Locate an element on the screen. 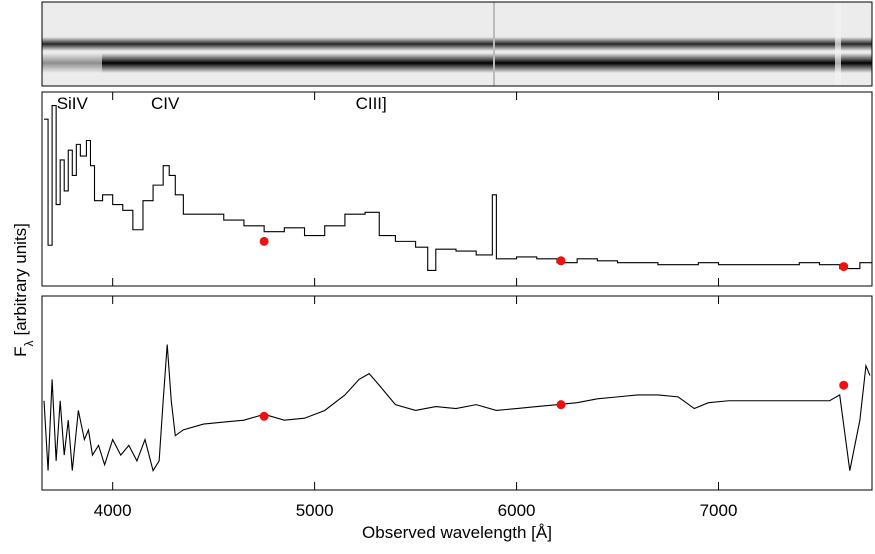 Image resolution: width=875 pixels, height=554 pixels. y-label-rest: [arbitrary units] is located at coordinates (20, 279).